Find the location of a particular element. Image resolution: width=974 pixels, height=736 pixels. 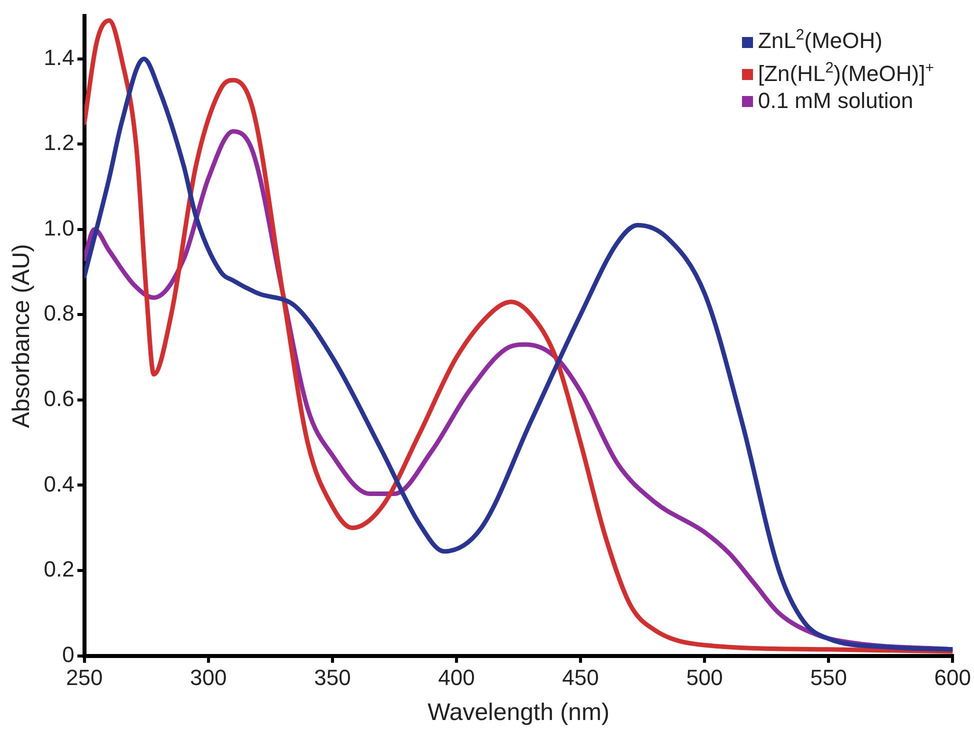

x-tick-label: 550 is located at coordinates (828, 677).